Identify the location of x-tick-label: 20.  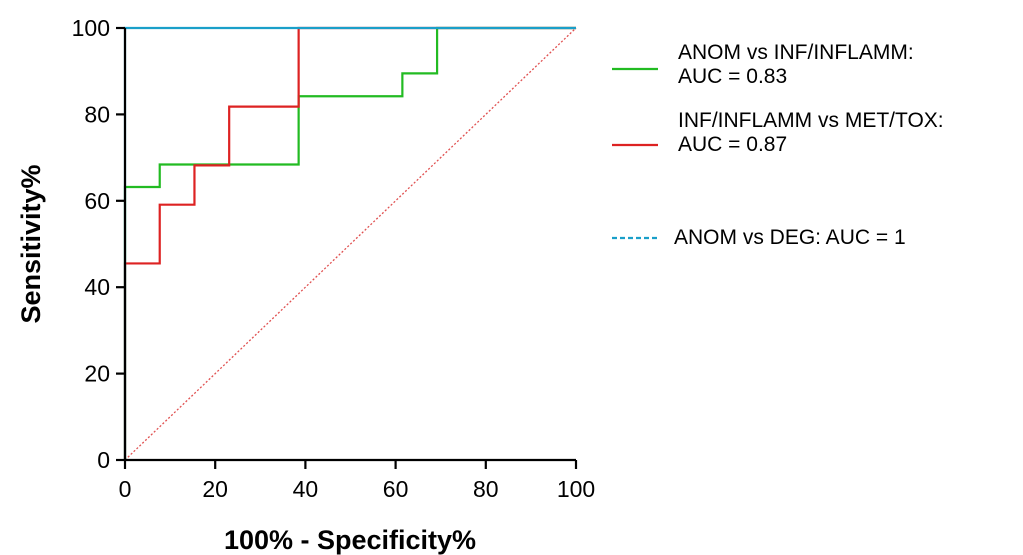
(215, 489).